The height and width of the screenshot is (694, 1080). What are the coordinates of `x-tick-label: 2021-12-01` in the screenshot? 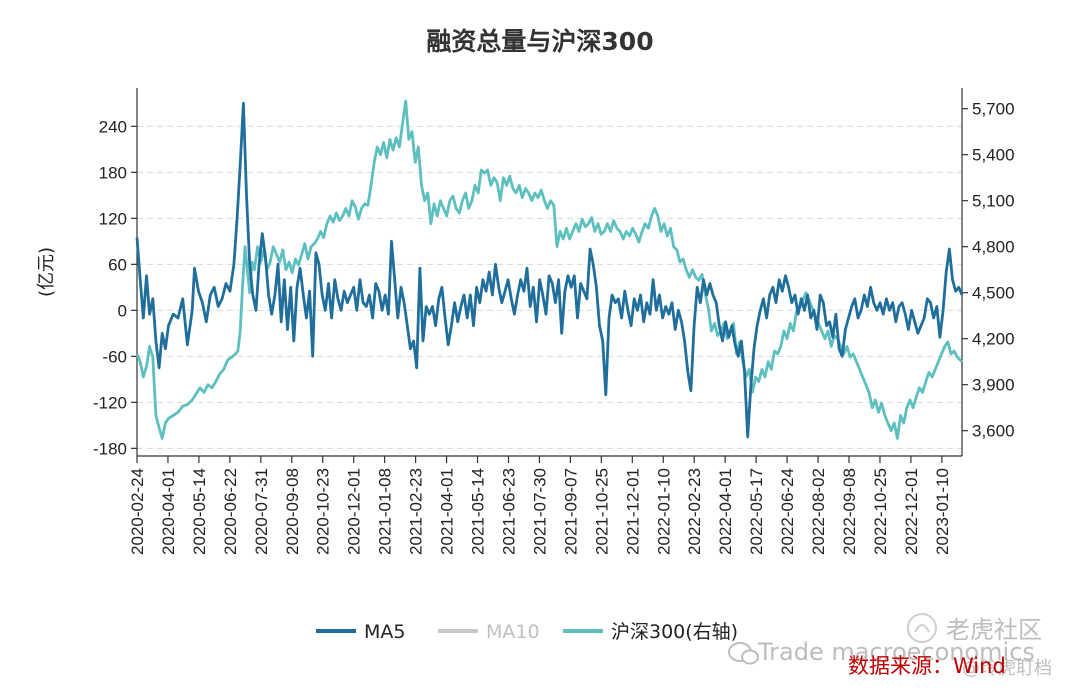 It's located at (632, 511).